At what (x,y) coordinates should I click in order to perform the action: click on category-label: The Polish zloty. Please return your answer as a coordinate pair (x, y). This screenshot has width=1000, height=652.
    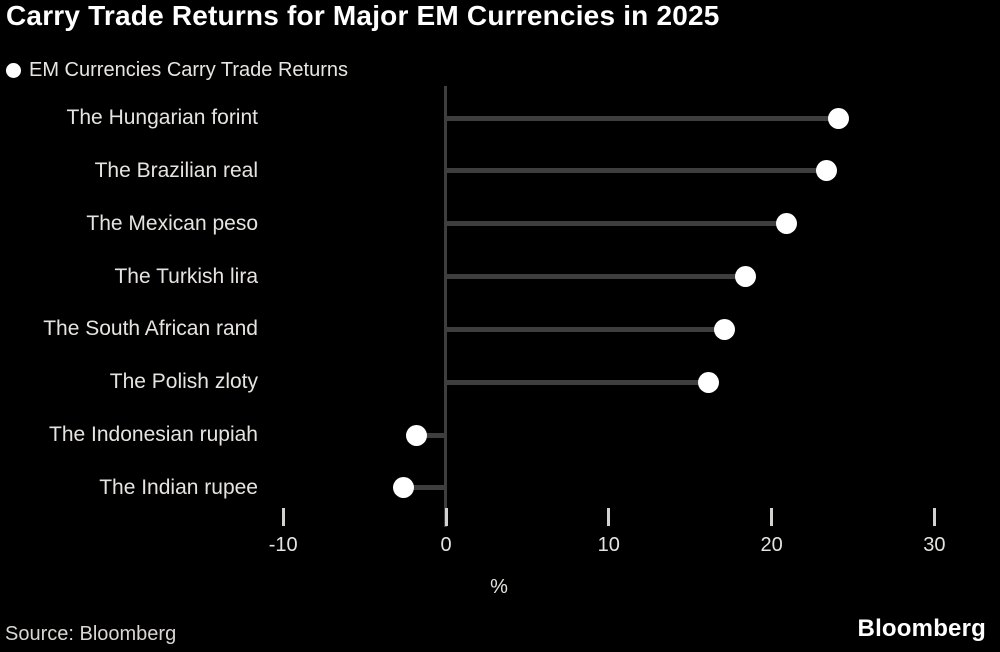
    Looking at the image, I should click on (183, 382).